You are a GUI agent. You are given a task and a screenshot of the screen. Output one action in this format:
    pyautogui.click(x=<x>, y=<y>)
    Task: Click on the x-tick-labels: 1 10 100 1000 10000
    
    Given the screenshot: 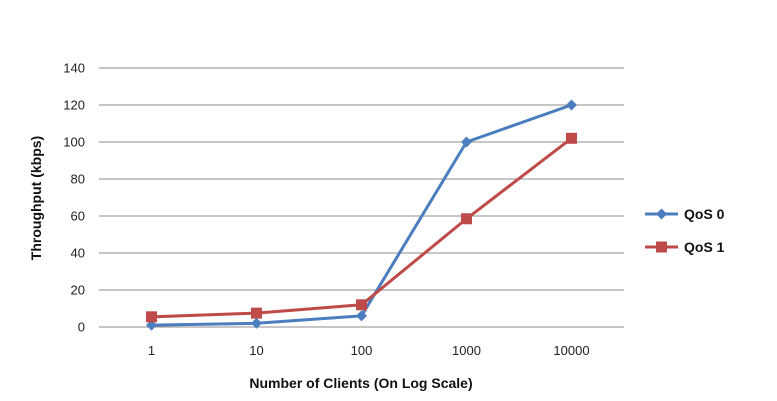 What is the action you would take?
    pyautogui.click(x=369, y=350)
    